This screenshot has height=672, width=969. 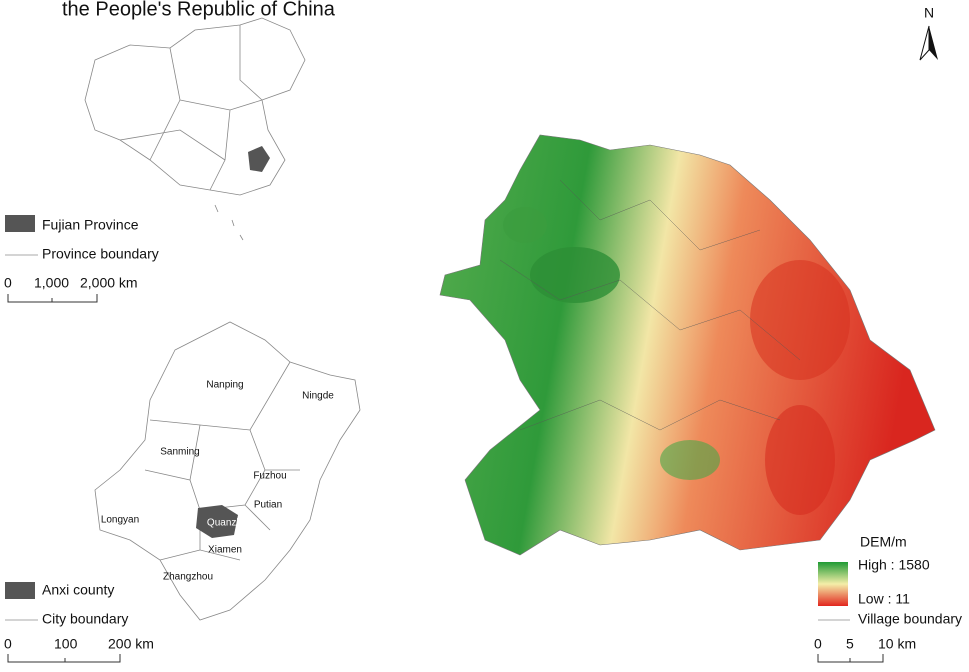 What do you see at coordinates (109, 283) in the screenshot?
I see `scale-label: 2,000 km` at bounding box center [109, 283].